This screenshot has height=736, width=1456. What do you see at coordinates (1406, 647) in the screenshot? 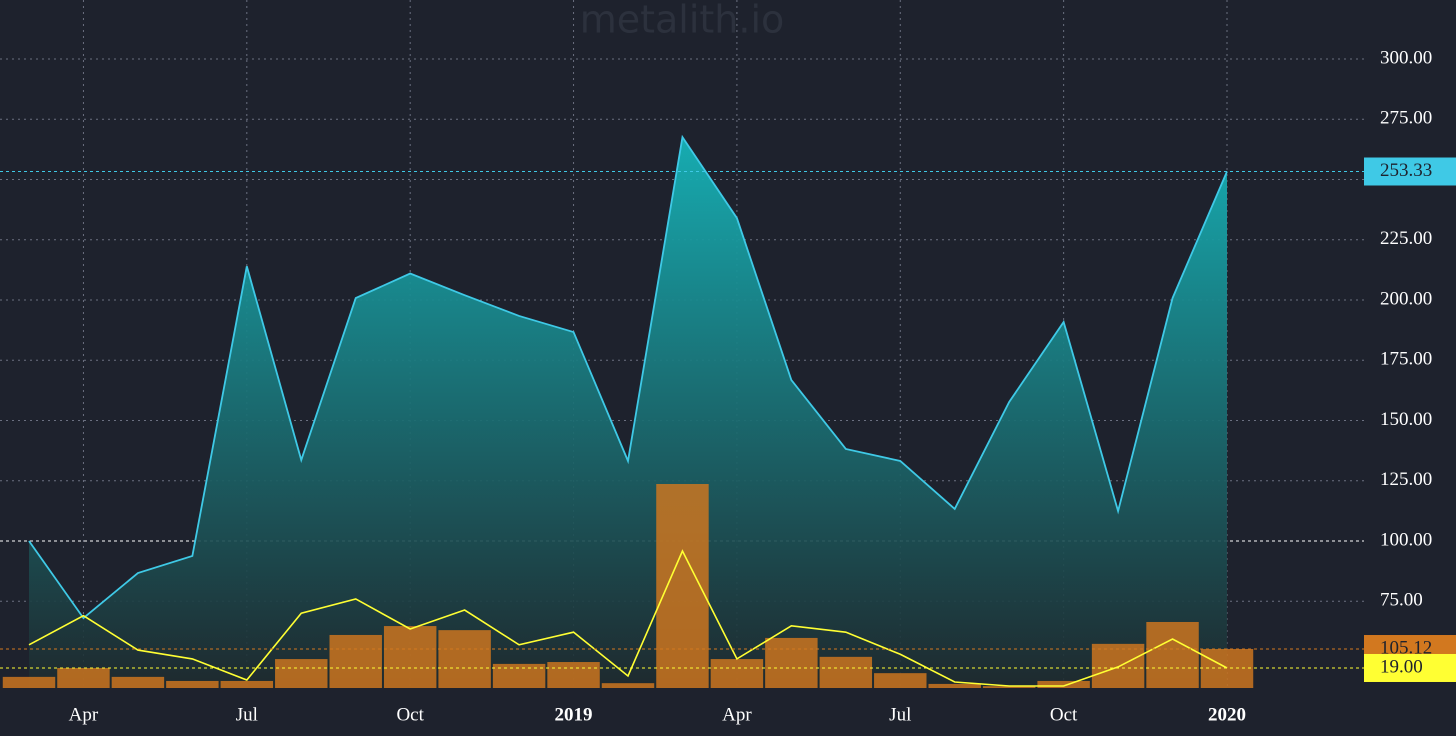
I see `price-label: 105.12` at bounding box center [1406, 647].